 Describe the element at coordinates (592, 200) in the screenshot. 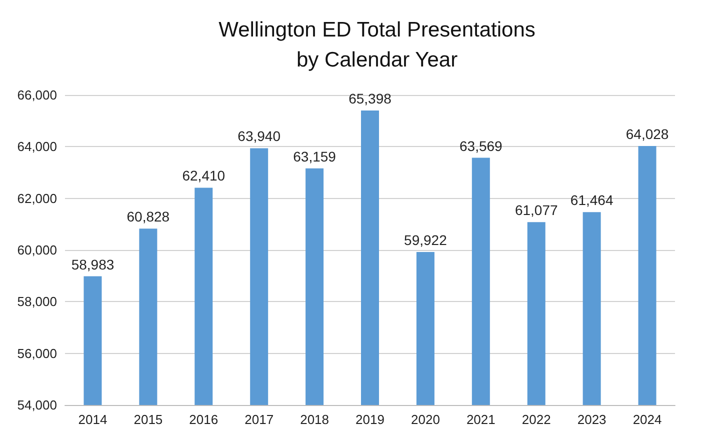

I see `data-label: 61,464` at that location.